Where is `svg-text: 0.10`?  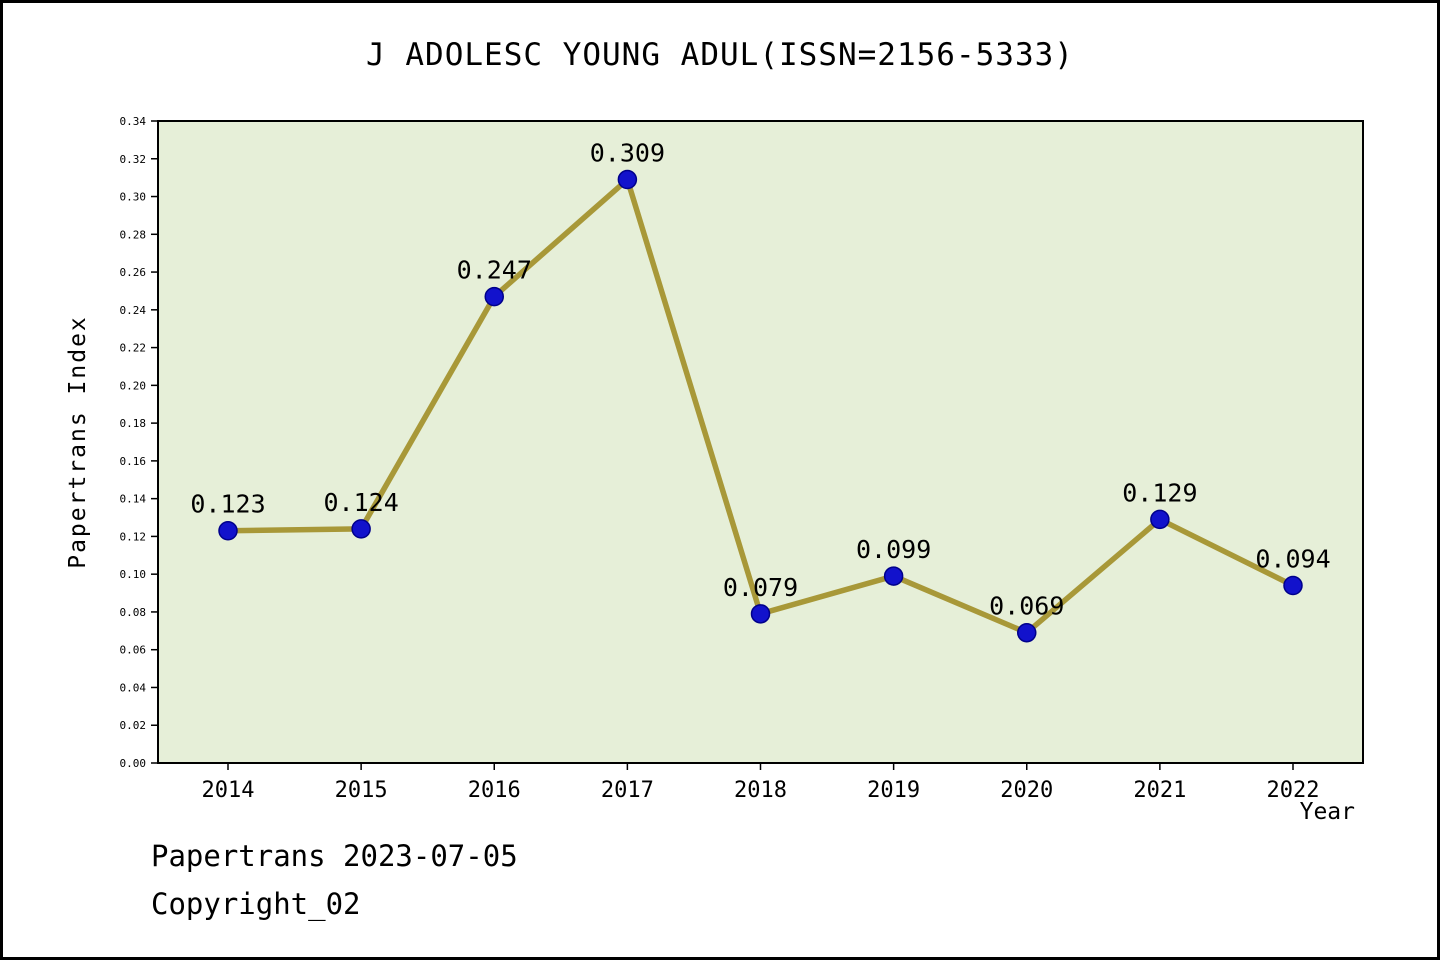
svg-text: 0.10 is located at coordinates (133, 574).